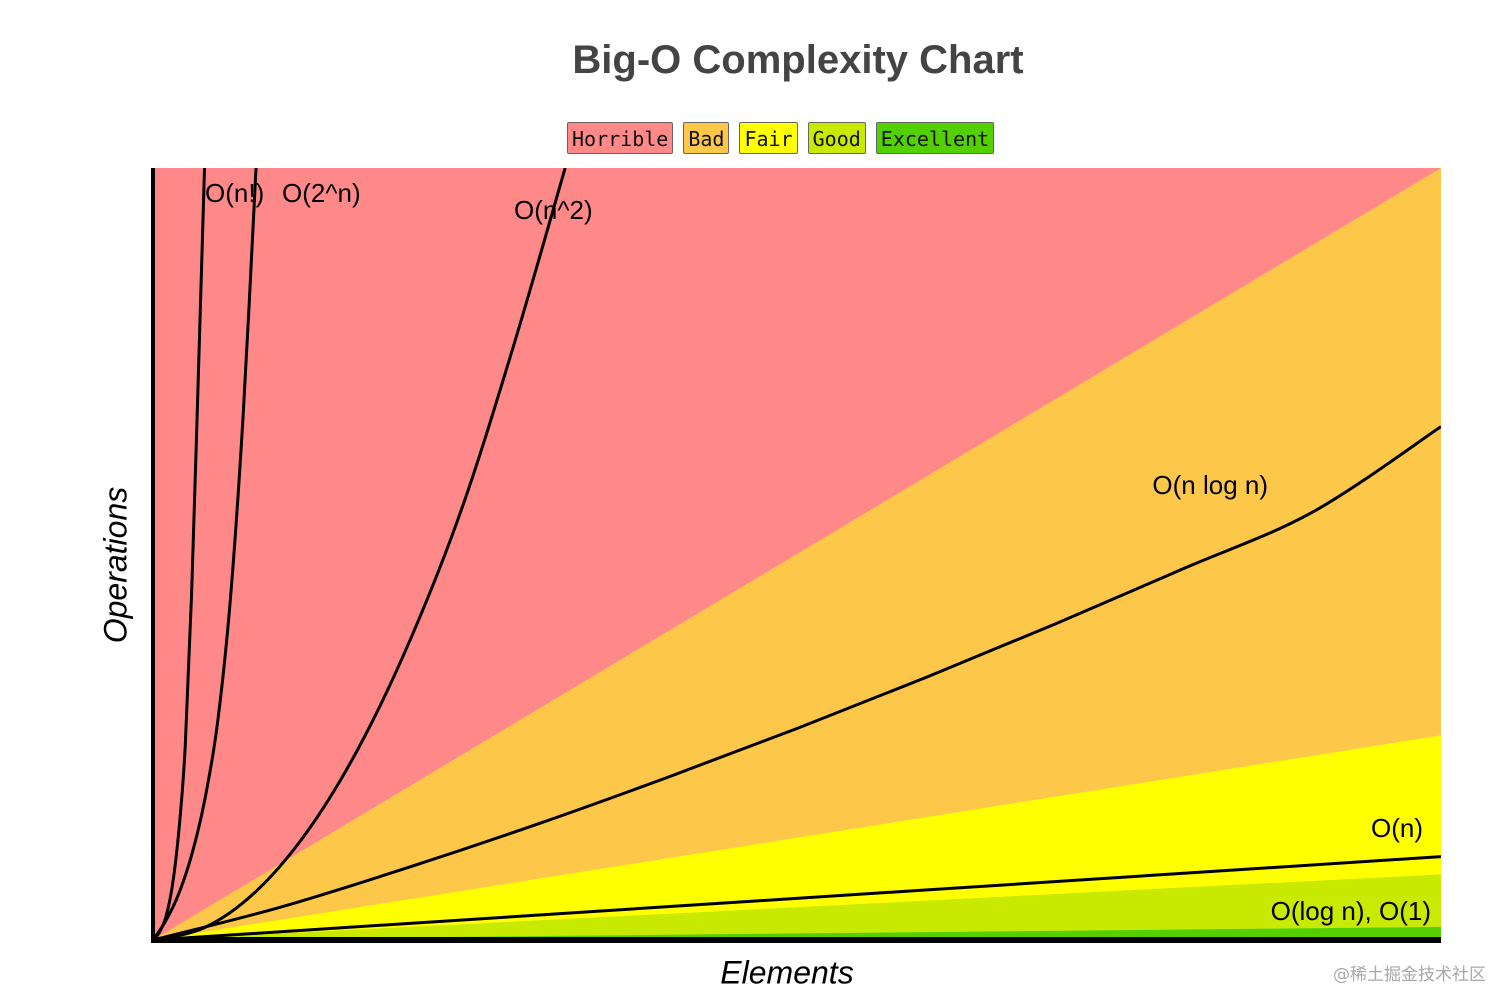 The width and height of the screenshot is (1512, 1007). What do you see at coordinates (768, 138) in the screenshot?
I see `legend-item-fair: Fair` at bounding box center [768, 138].